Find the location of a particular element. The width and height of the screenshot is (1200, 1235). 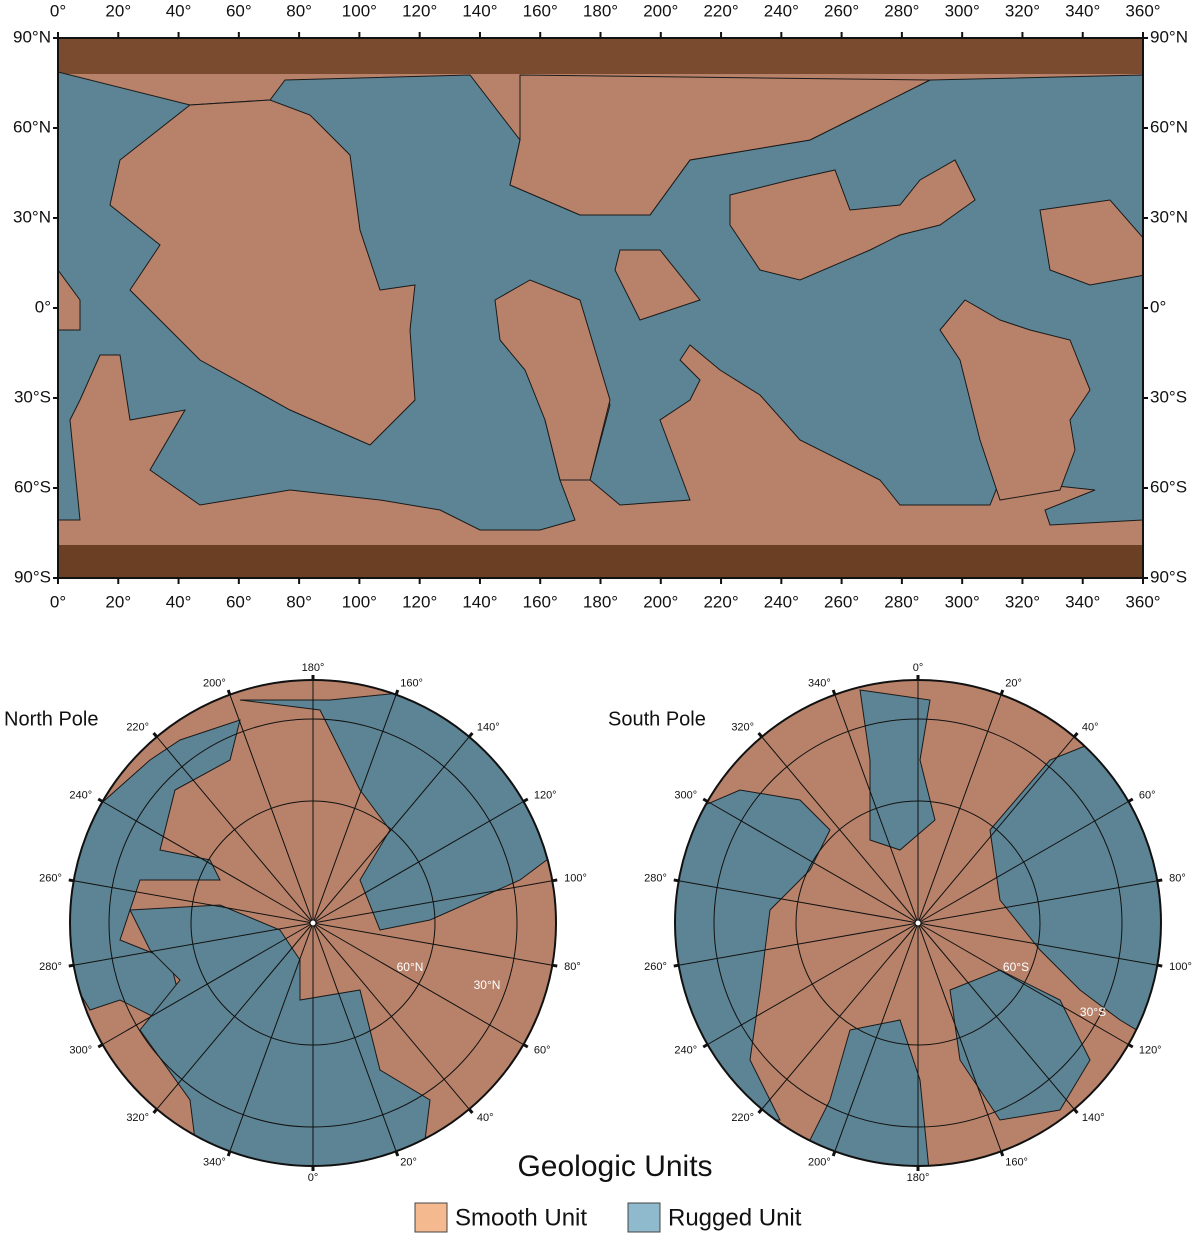

lon-label: 120° is located at coordinates (419, 10).